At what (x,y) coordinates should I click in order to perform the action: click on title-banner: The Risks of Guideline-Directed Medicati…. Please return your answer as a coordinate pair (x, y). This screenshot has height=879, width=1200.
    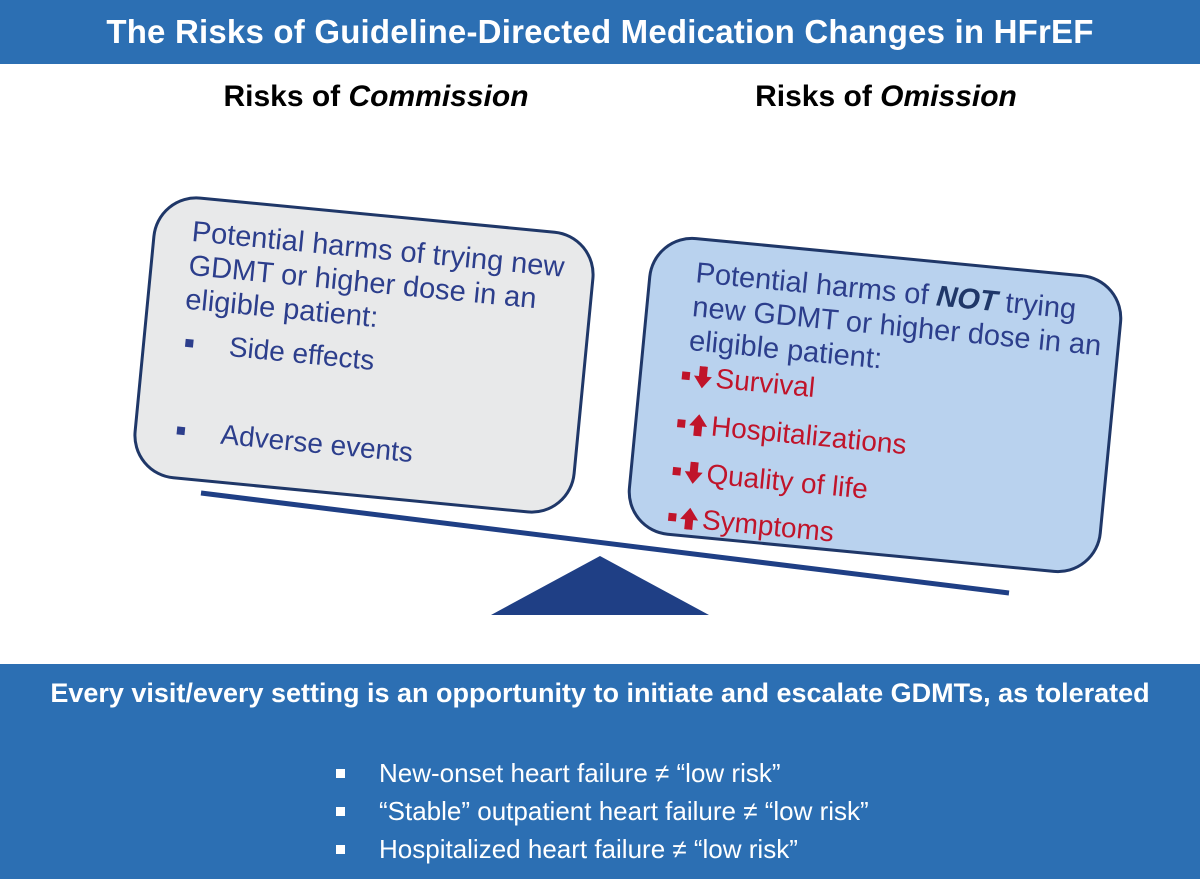
    Looking at the image, I should click on (600, 32).